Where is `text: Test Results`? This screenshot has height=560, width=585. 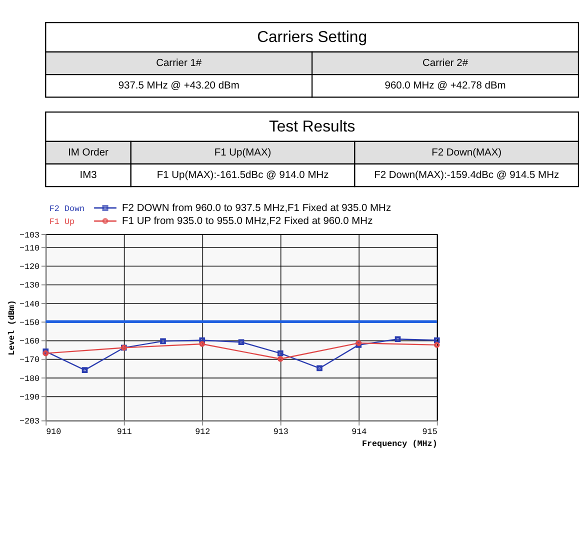 text: Test Results is located at coordinates (312, 127).